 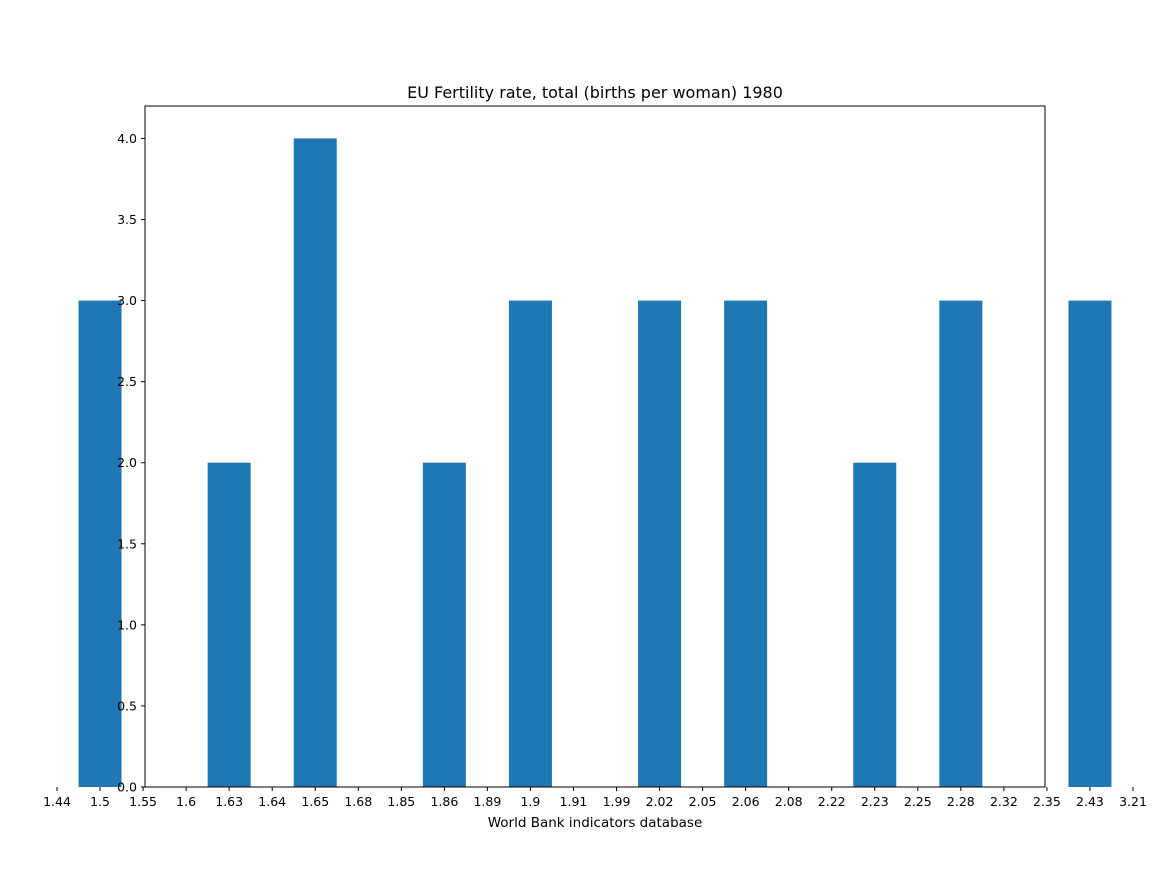 I want to click on x-tick-label: 2.23, so click(x=875, y=801).